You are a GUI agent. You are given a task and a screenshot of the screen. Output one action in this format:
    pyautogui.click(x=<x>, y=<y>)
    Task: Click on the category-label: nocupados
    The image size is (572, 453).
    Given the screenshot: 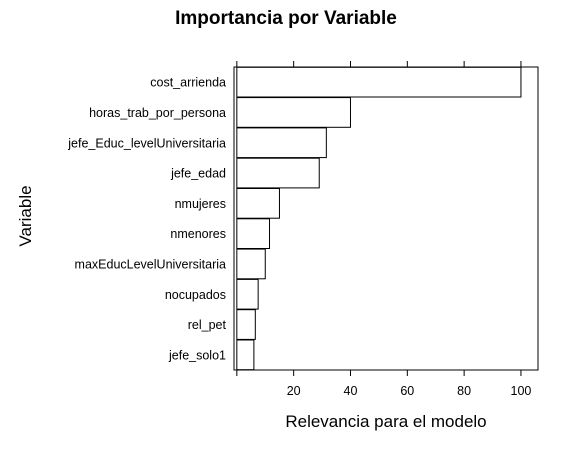 What is the action you would take?
    pyautogui.click(x=195, y=295)
    